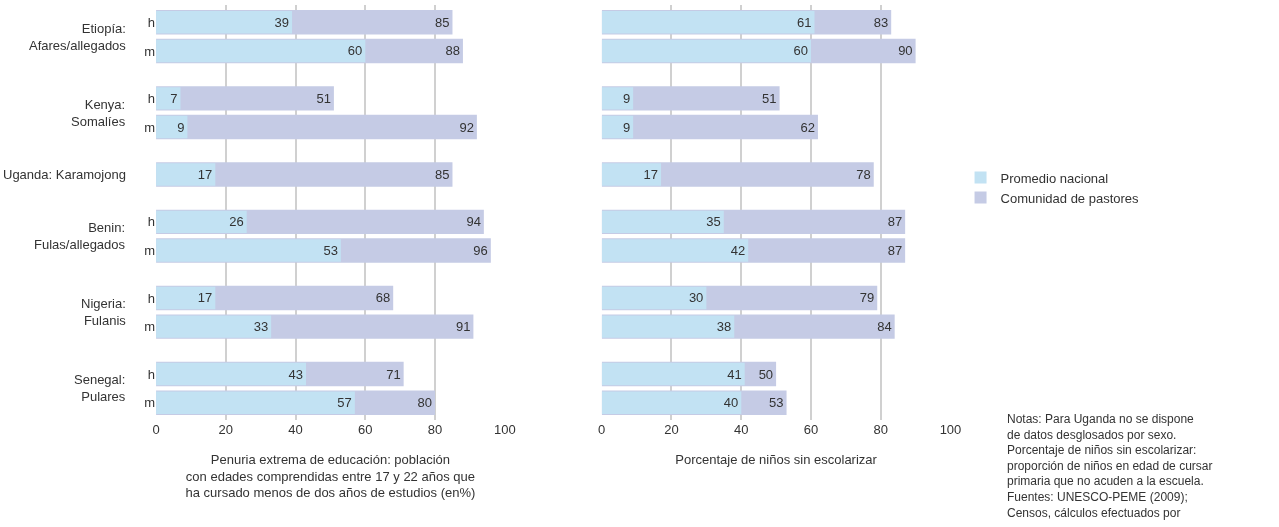 This screenshot has height=527, width=1279. Describe the element at coordinates (881, 22) in the screenshot. I see `data-label: 83` at that location.